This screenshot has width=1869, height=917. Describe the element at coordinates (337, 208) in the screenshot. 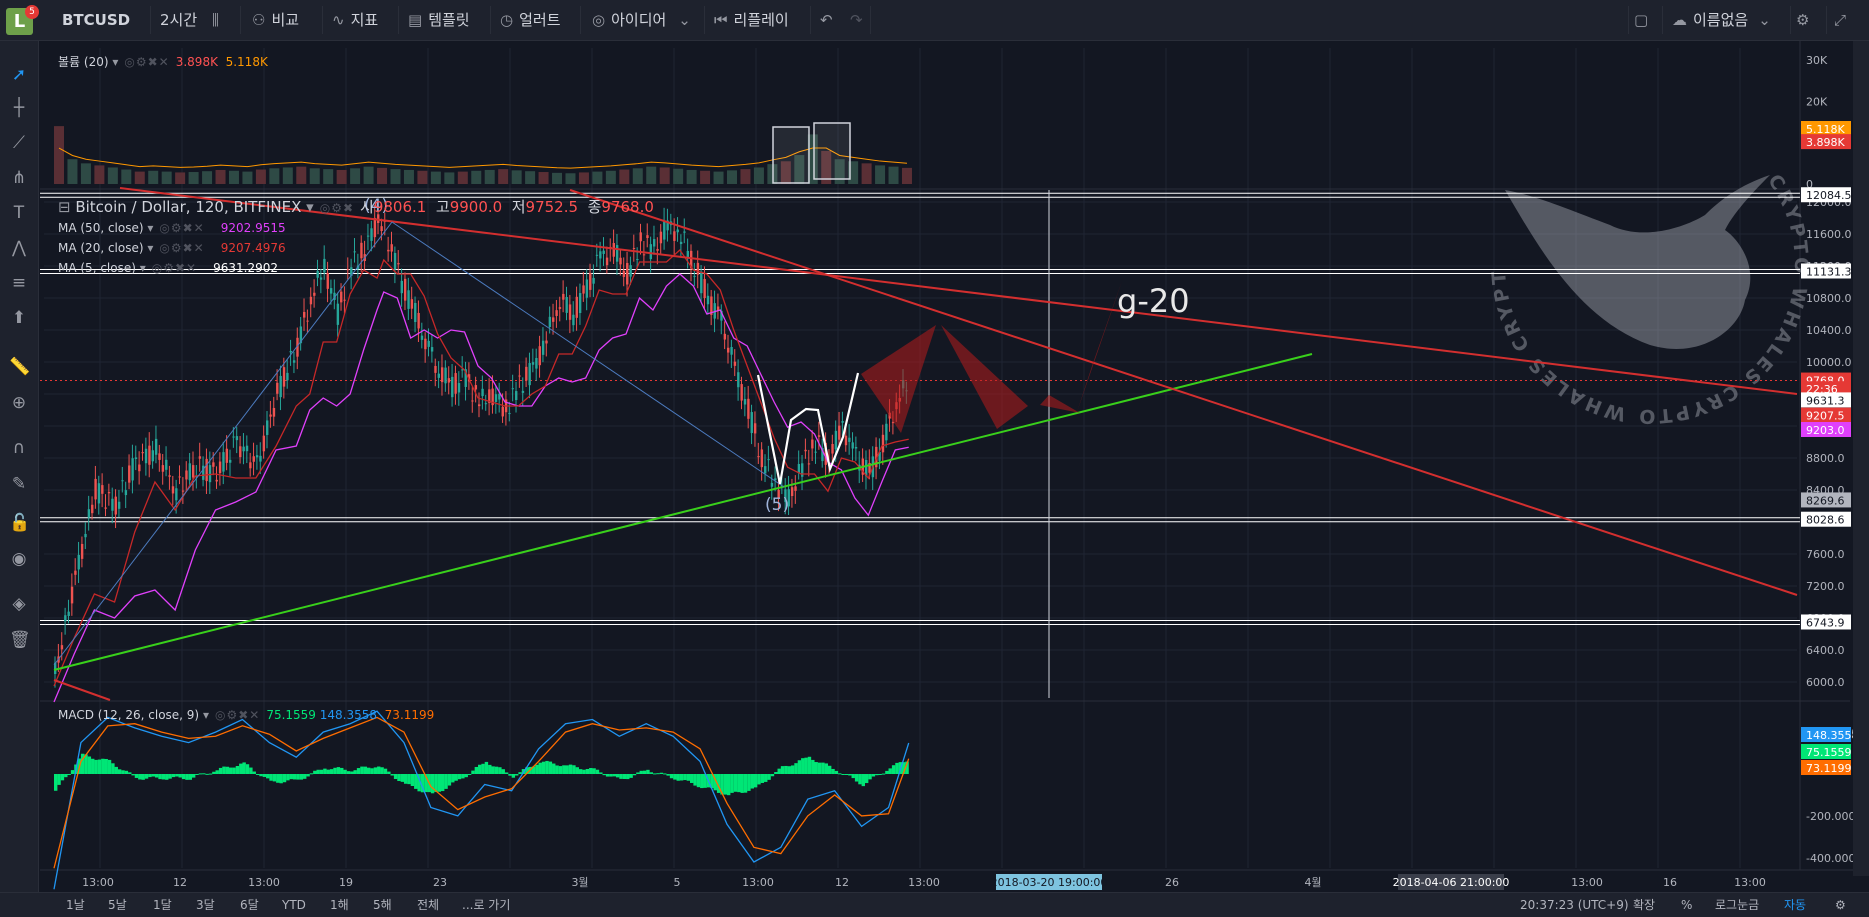

I see `legend-buttons: ◎⚙✖` at that location.